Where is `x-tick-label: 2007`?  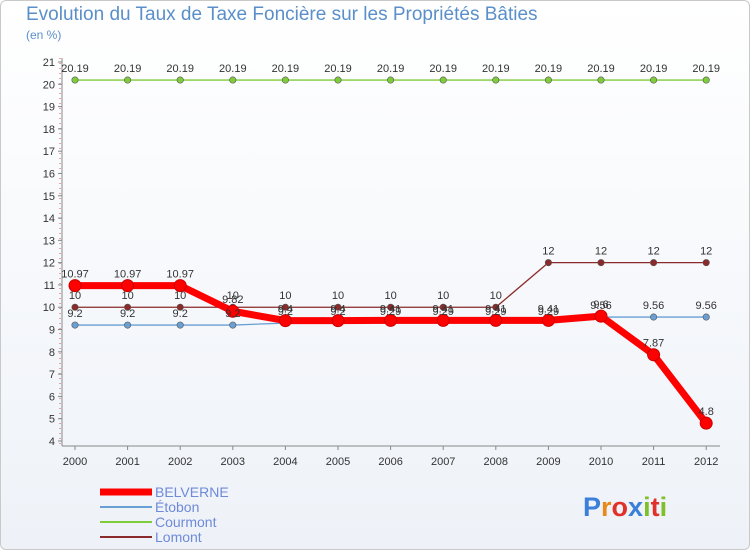 x-tick-label: 2007 is located at coordinates (443, 462).